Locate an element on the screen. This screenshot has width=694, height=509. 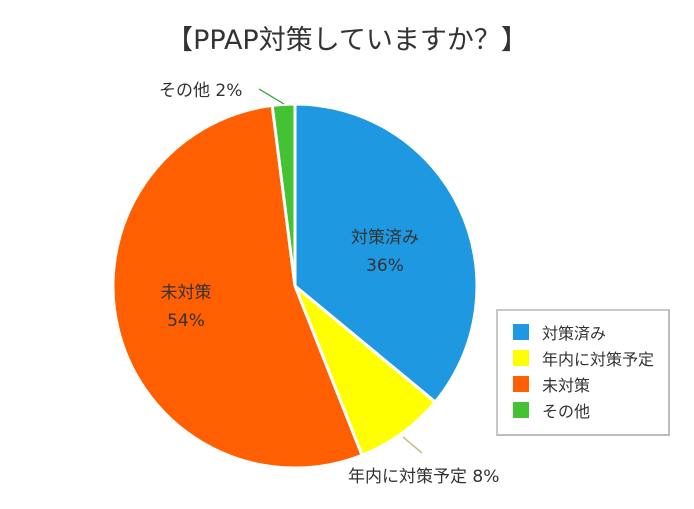
pie-slice-planned is located at coordinates (365, 370).